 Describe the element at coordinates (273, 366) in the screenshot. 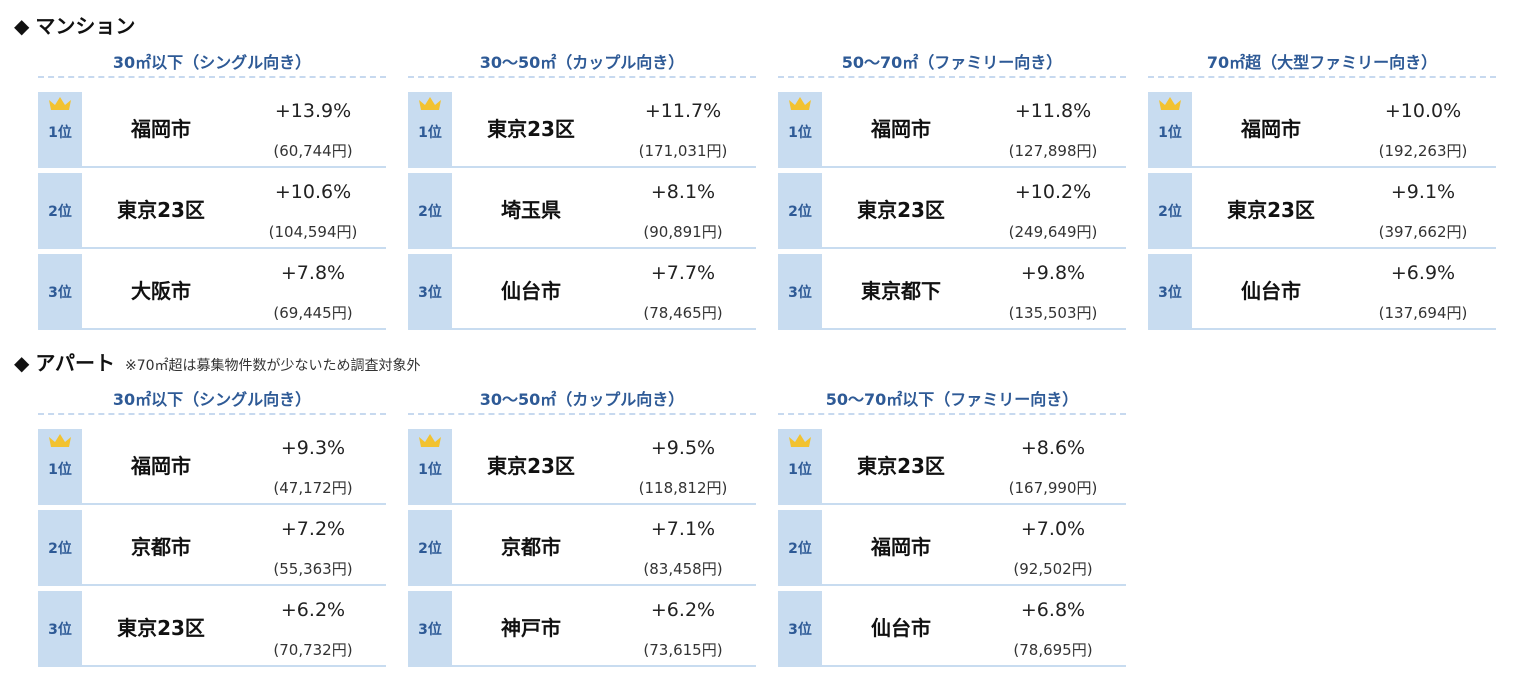

I see `apartment-section-note: ※70㎡超は募集物件数が少ないため調査対象外` at that location.